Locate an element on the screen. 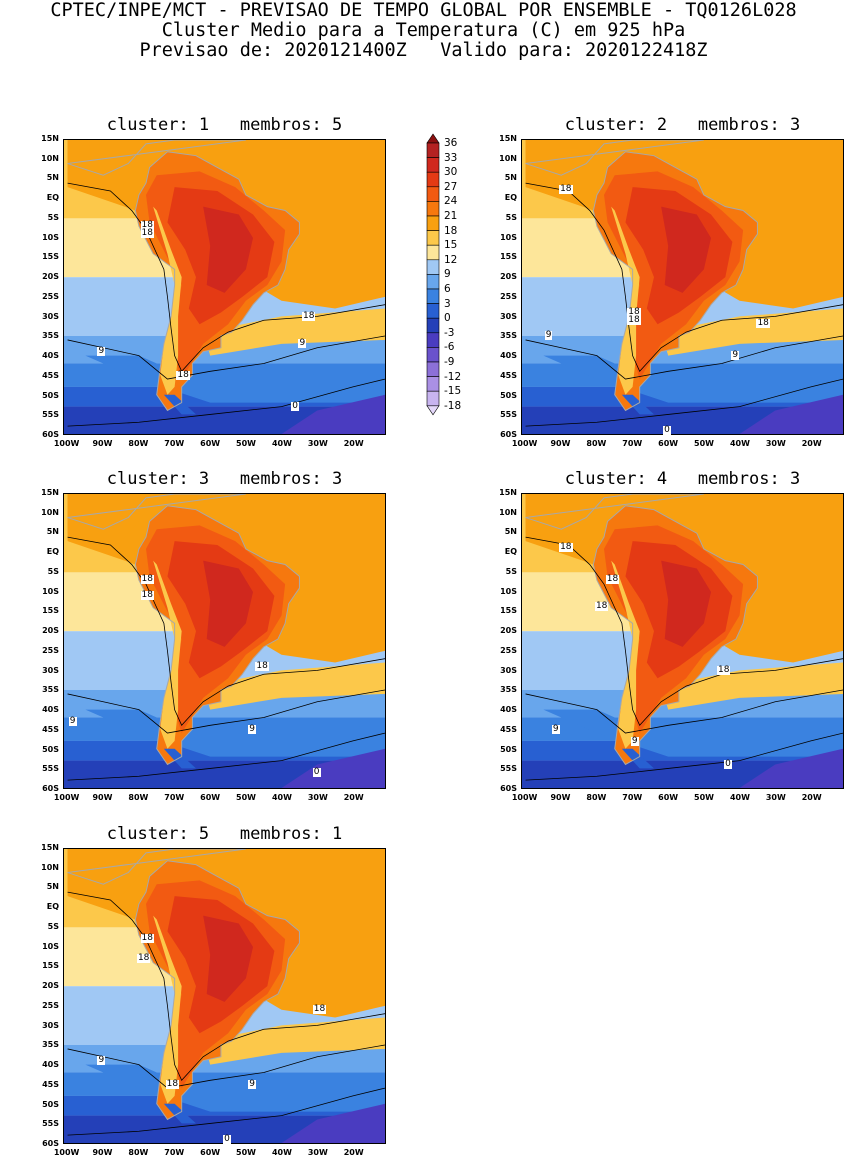 This screenshot has width=847, height=1157. contour-label: 9 is located at coordinates (252, 1083).